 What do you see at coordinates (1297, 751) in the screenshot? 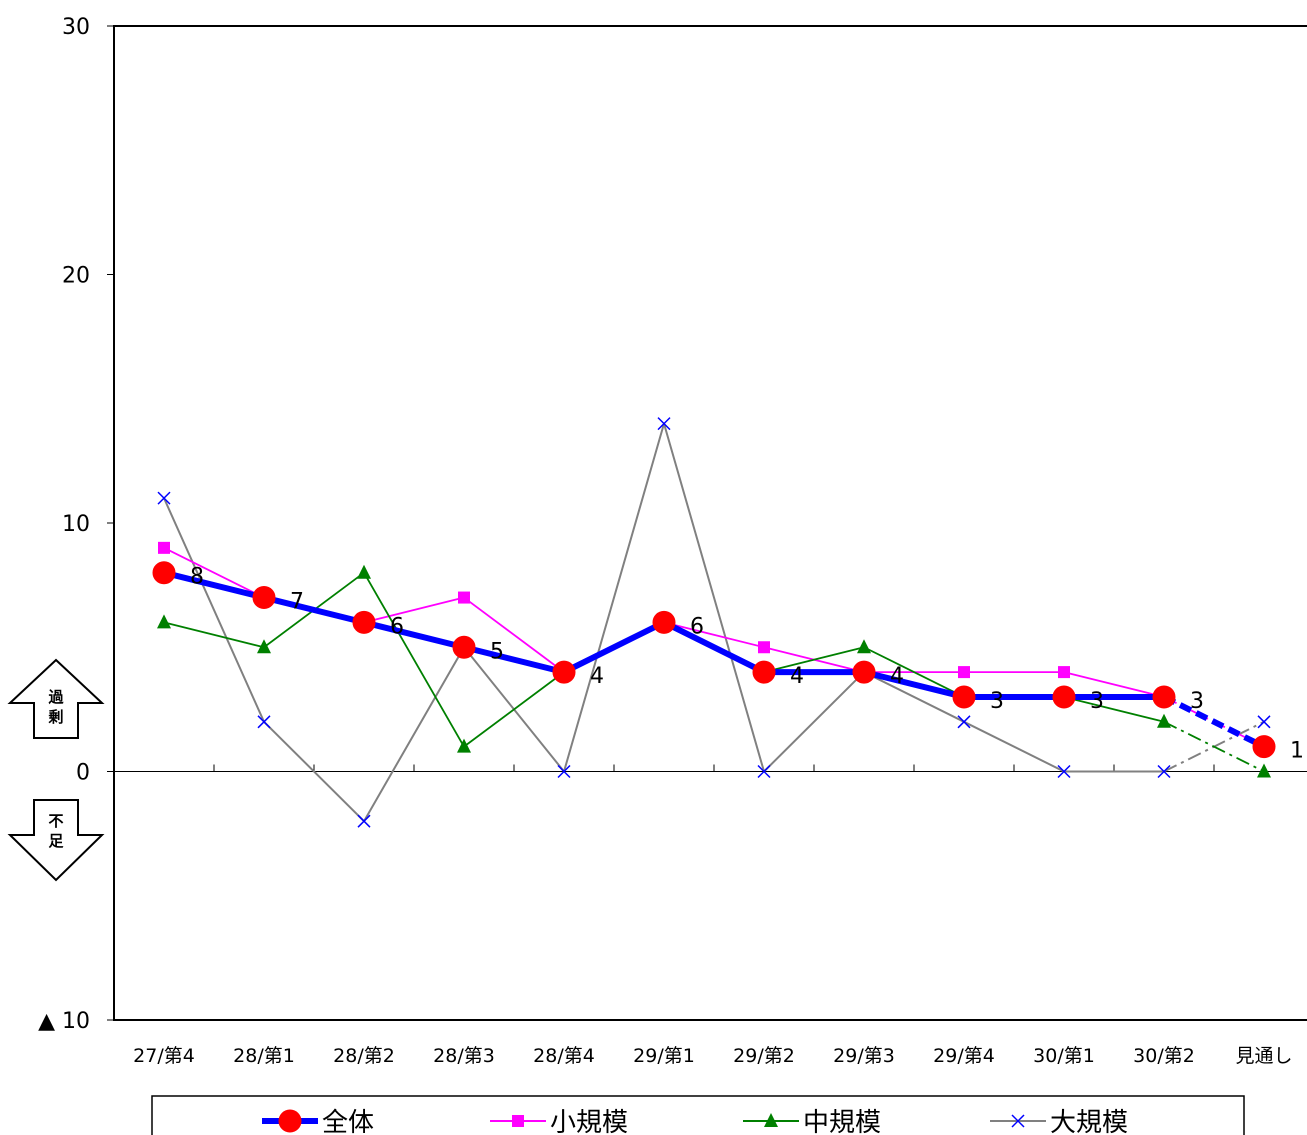
I see `data-label: 1` at bounding box center [1297, 751].